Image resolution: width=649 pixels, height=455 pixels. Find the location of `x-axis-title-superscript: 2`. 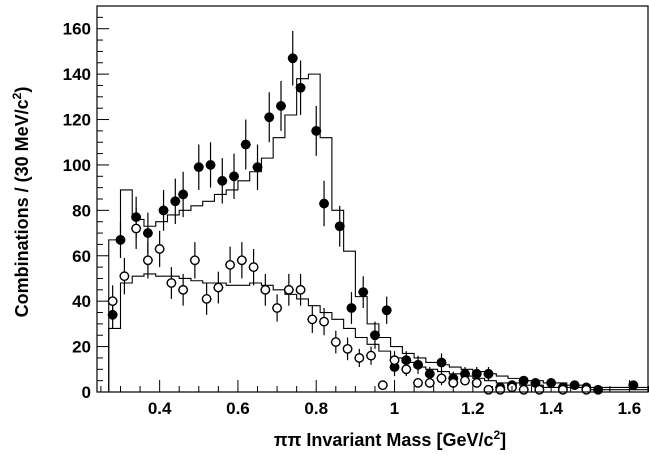

x-axis-title-superscript: 2 is located at coordinates (496, 435).